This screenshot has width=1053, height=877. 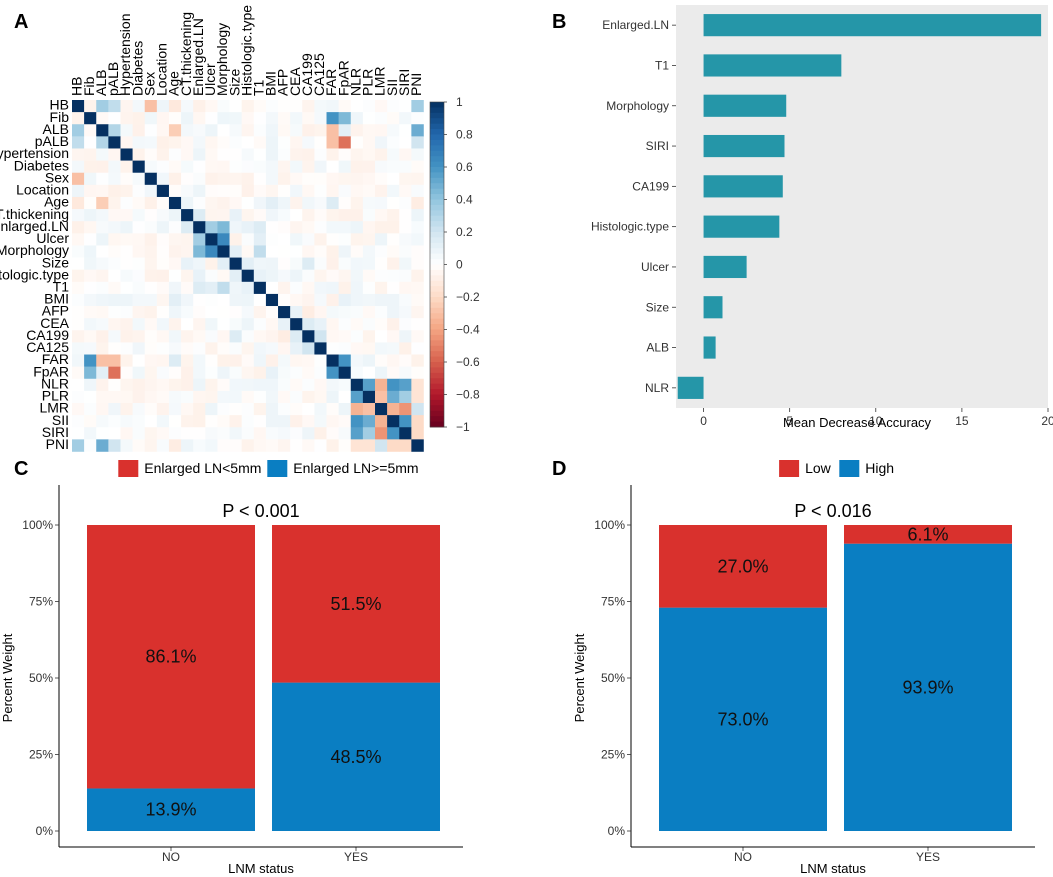 I want to click on heatmap-cell-lmr-pni, so click(x=417, y=409).